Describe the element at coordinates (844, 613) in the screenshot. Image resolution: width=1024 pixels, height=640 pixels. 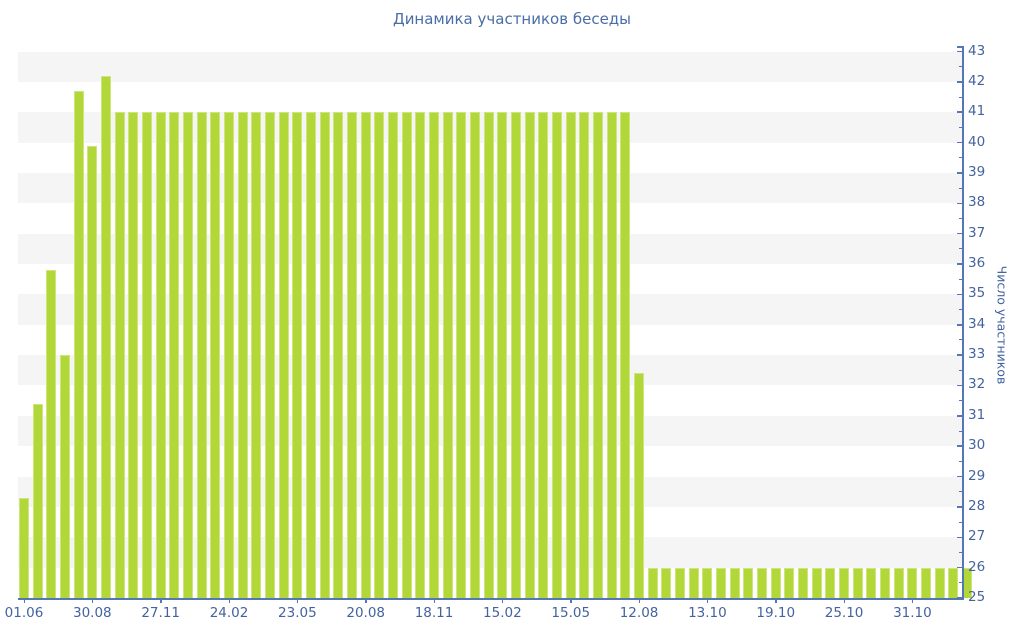
I see `x-tick-label: 25.10` at that location.